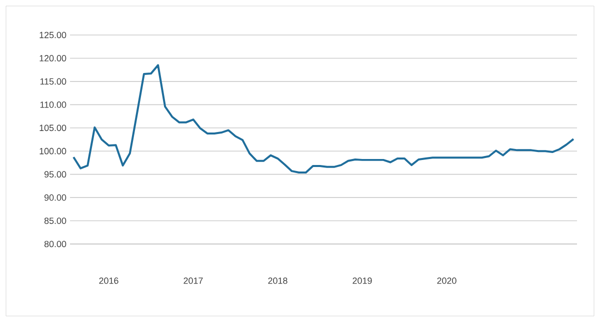  I want to click on x-tick-label: 2018, so click(278, 281).